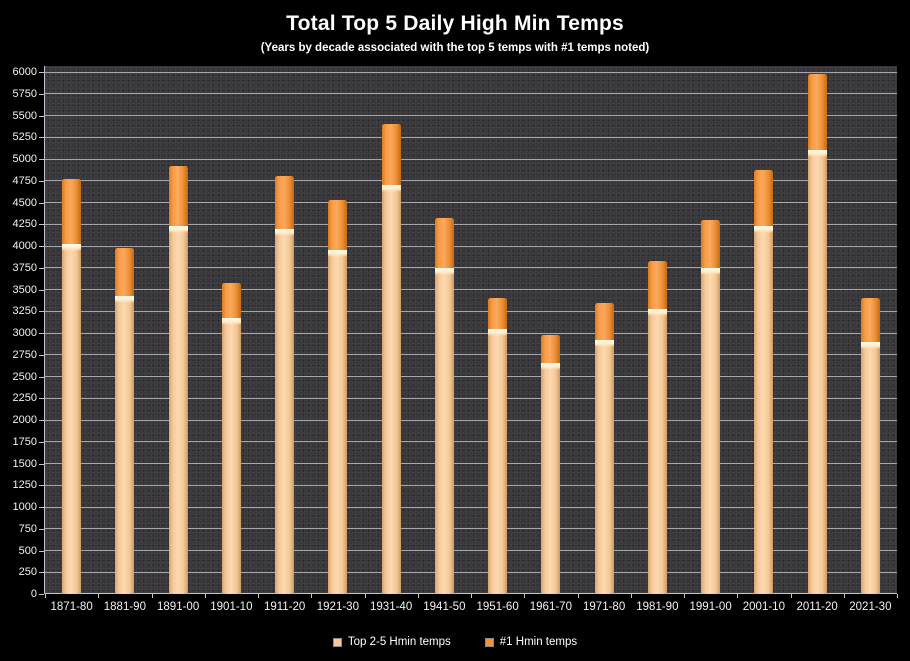 The height and width of the screenshot is (661, 910). I want to click on x-axis-line, so click(470, 593).